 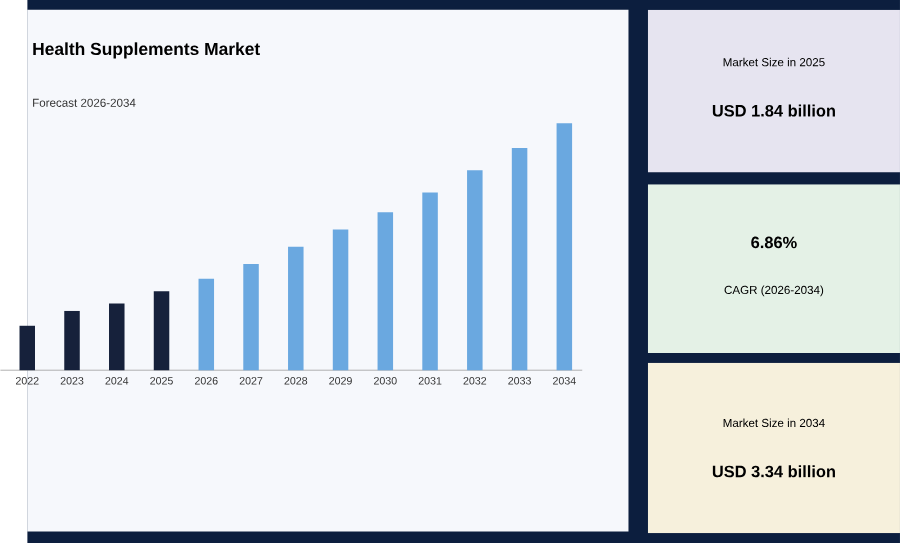 I want to click on text: USD 1.84 billion, so click(x=773, y=111).